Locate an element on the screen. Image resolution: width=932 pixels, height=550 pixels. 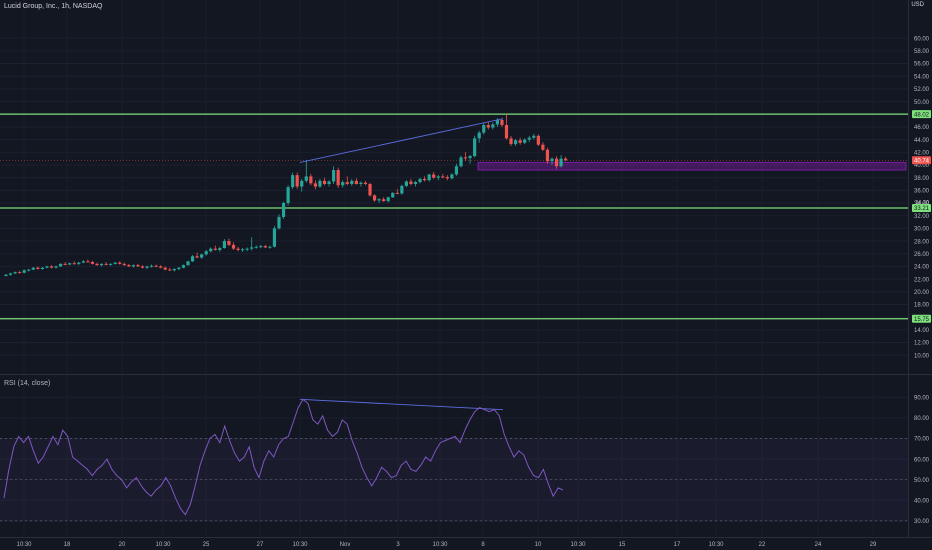
time-tick-label: 3 is located at coordinates (398, 545).